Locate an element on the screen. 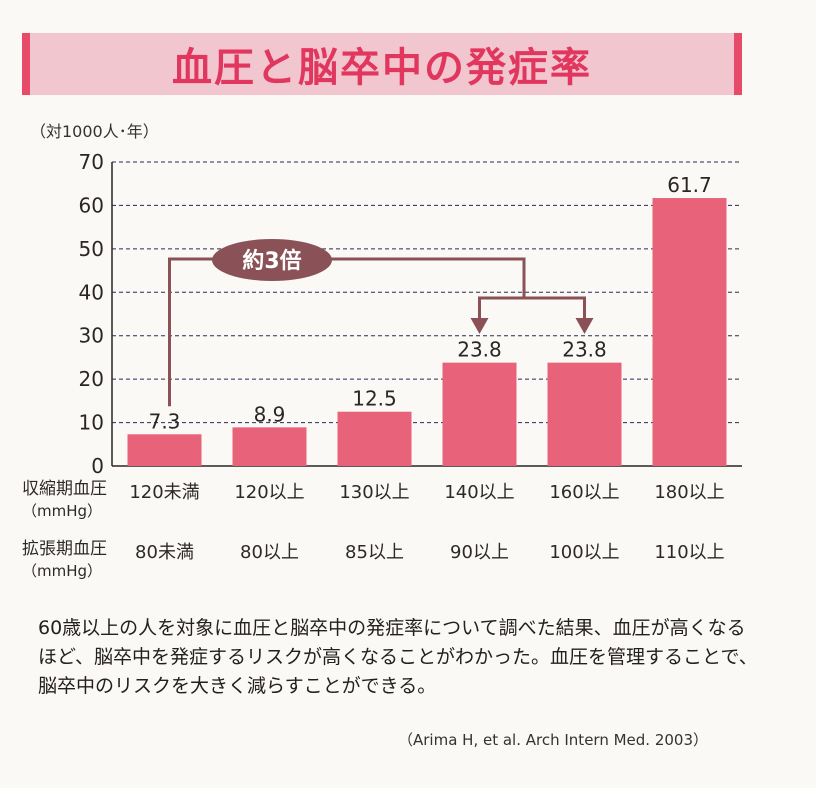  y-tick-label: 50 is located at coordinates (91, 249).